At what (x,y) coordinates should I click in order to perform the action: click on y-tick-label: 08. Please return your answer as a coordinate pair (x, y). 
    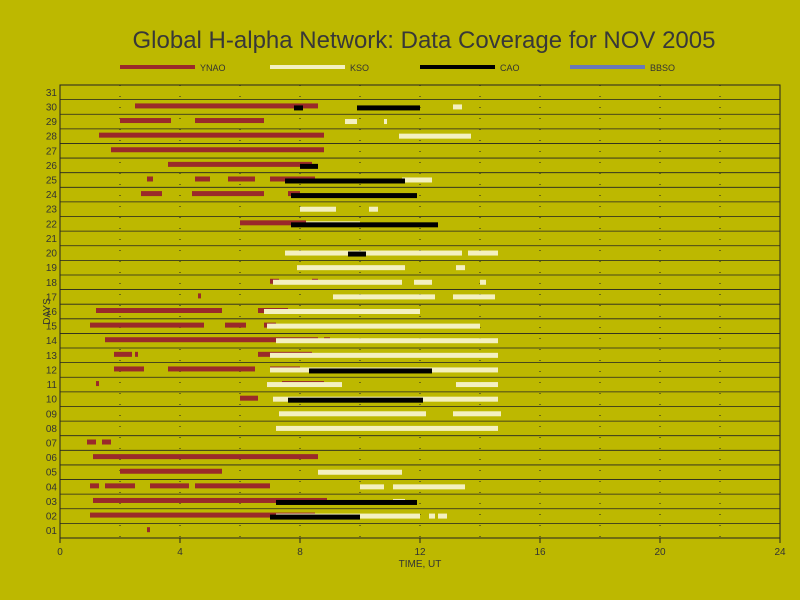
    Looking at the image, I should click on (52, 429).